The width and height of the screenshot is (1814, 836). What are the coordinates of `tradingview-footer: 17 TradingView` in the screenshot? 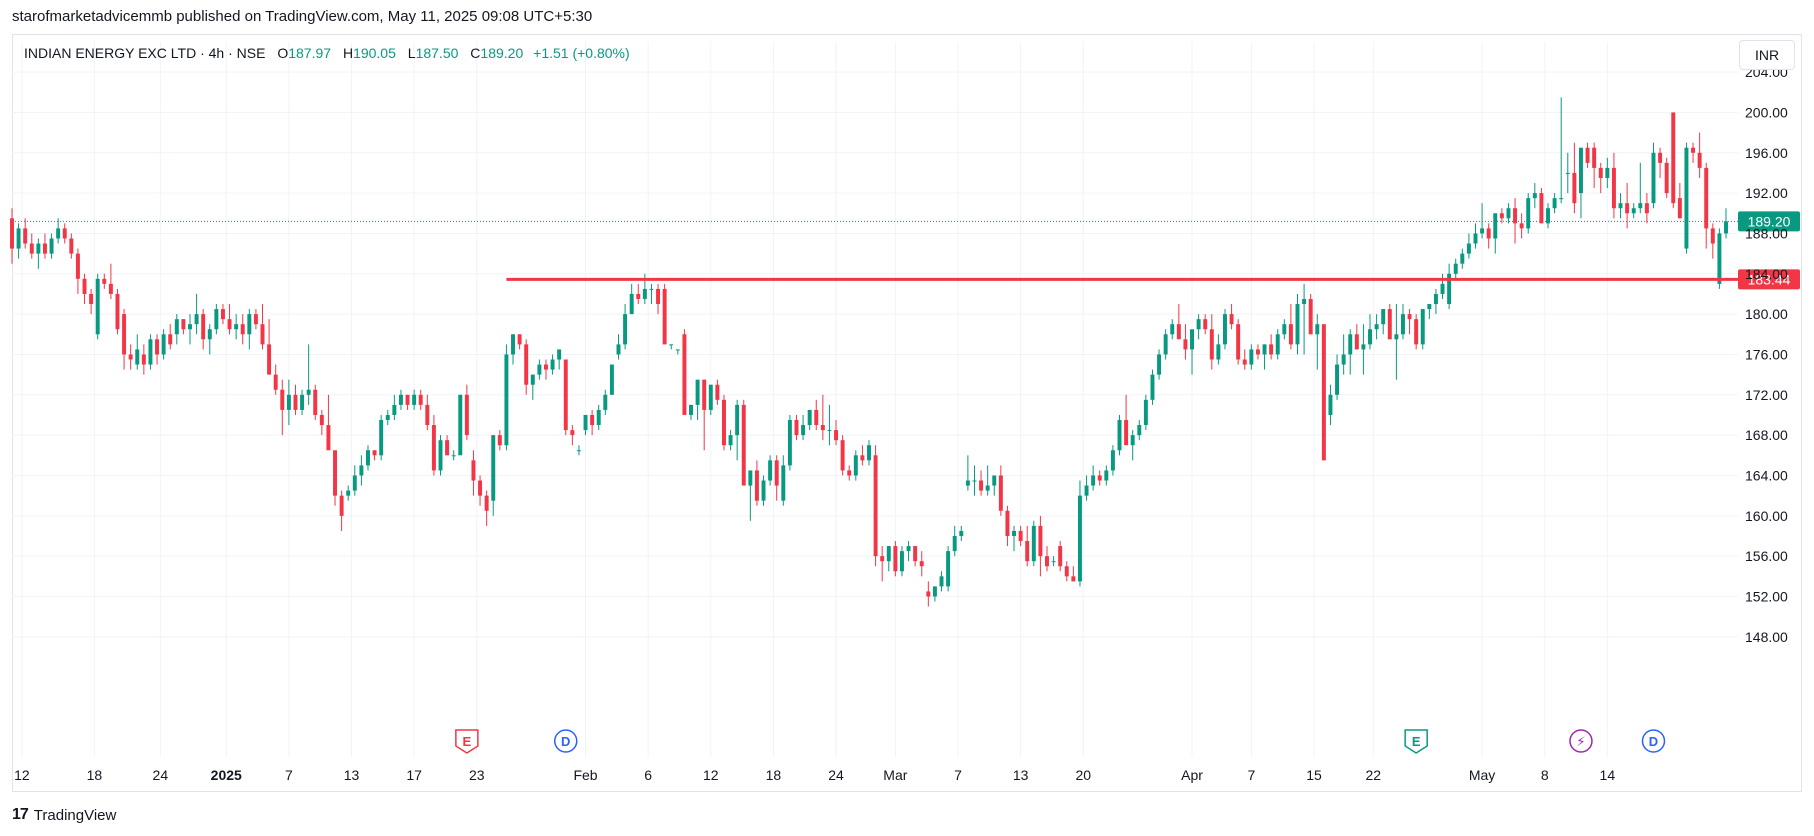 It's located at (64, 815).